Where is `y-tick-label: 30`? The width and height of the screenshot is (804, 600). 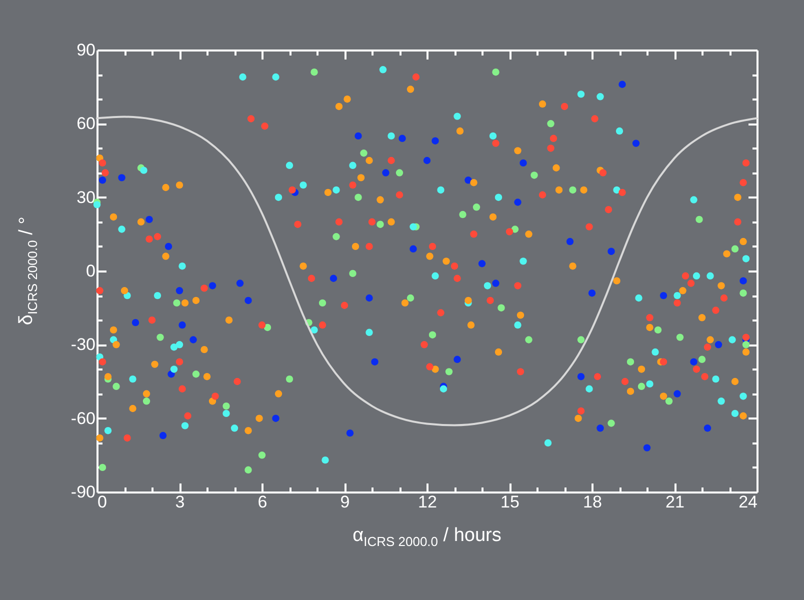
y-tick-label: 30 is located at coordinates (86, 197).